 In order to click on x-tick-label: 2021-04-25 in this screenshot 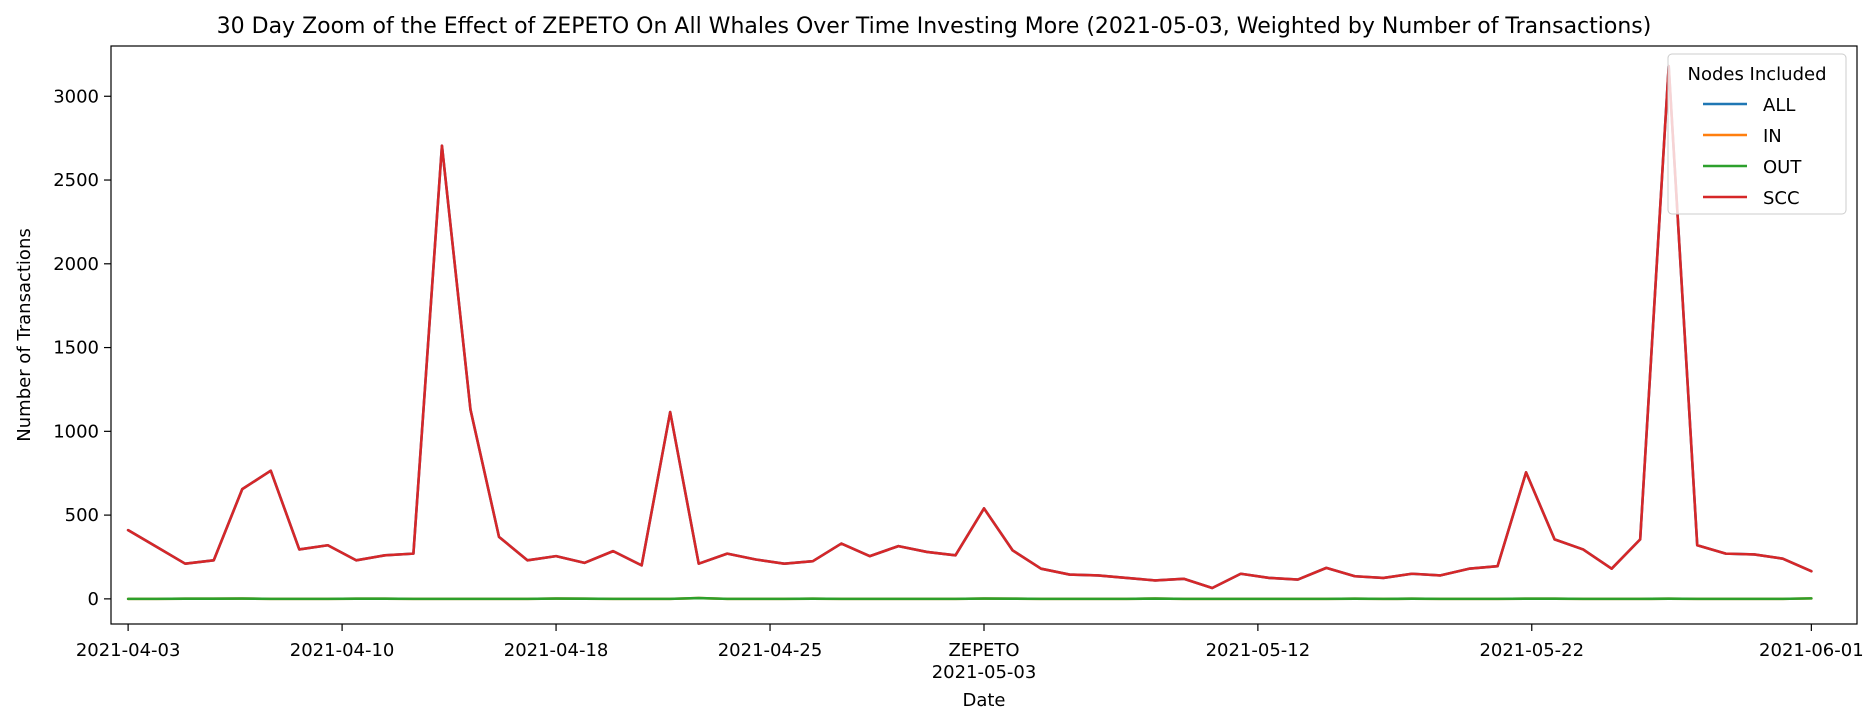, I will do `click(770, 650)`.